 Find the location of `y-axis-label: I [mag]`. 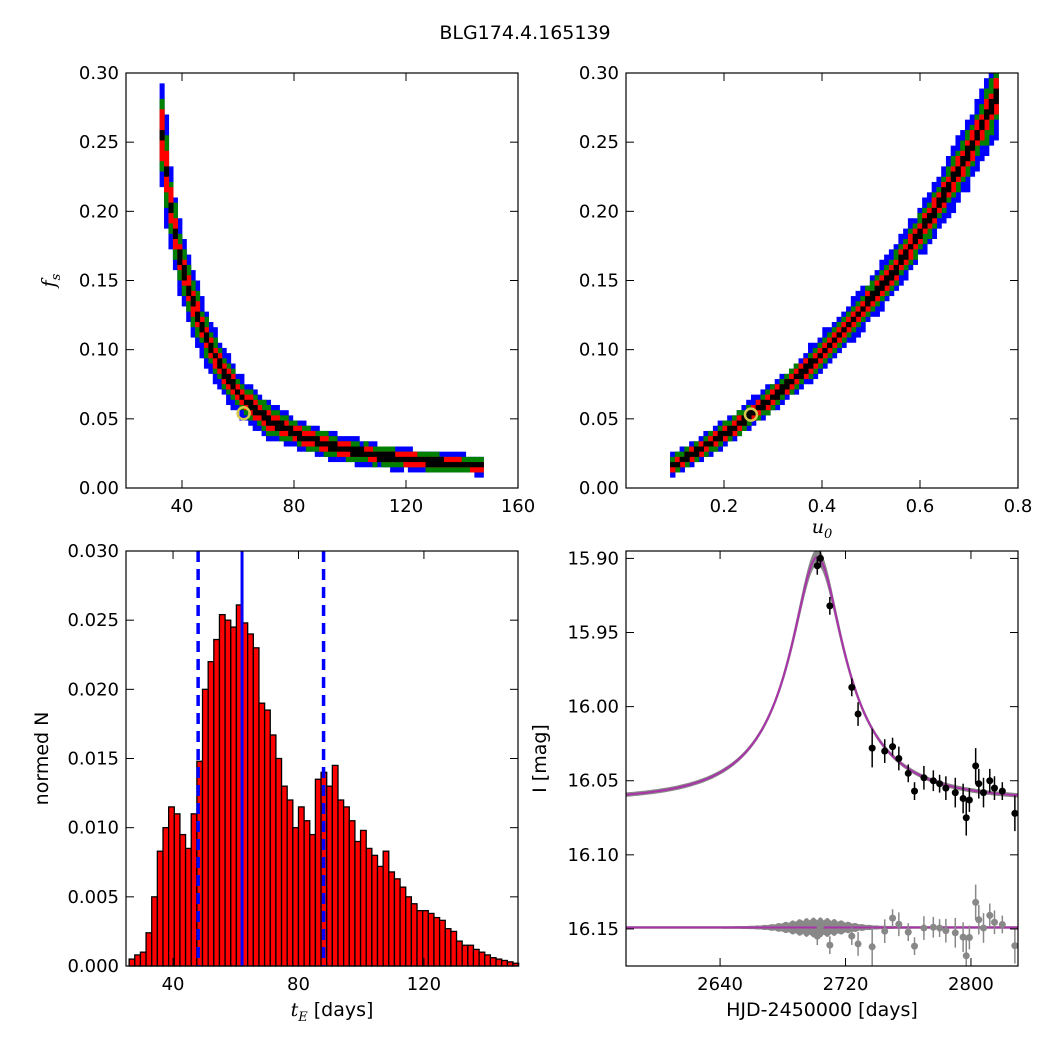

y-axis-label: I [mag] is located at coordinates (540, 758).